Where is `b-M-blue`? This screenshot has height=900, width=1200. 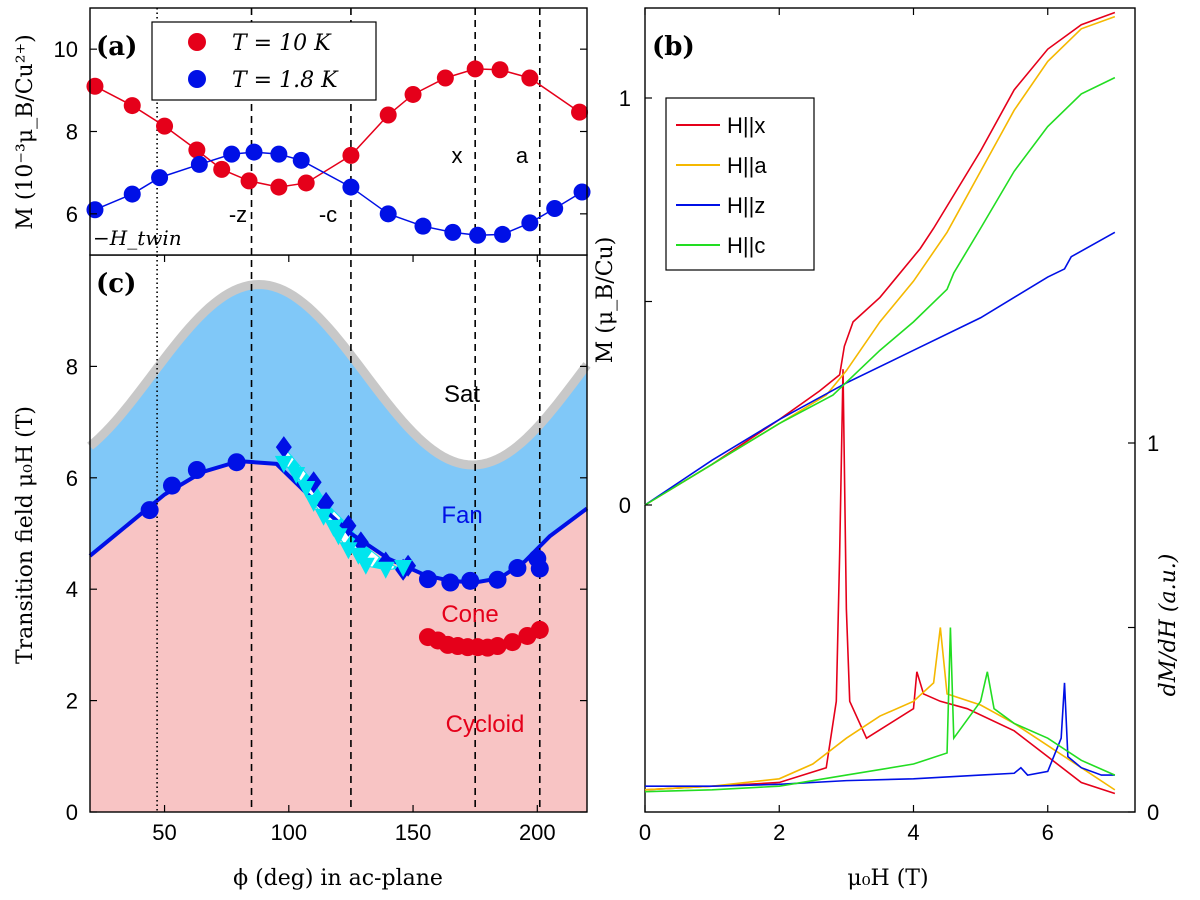 b-M-blue is located at coordinates (880, 368).